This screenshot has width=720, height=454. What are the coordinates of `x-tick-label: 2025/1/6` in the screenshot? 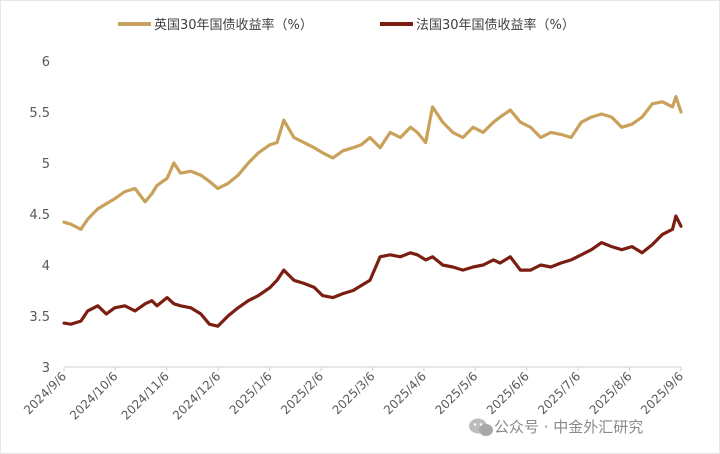 It's located at (251, 393).